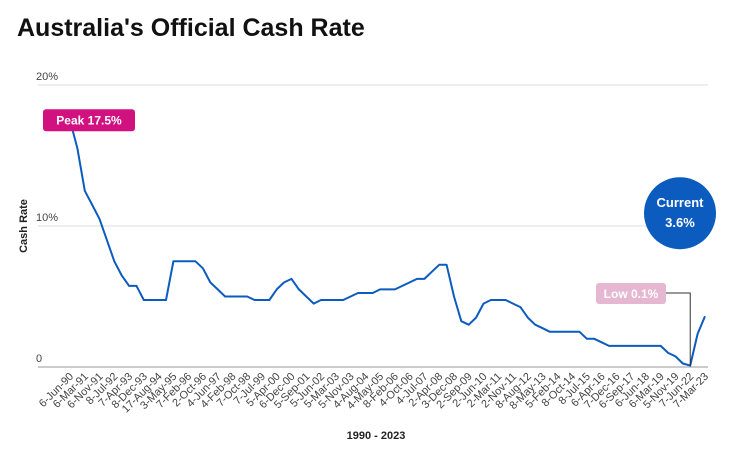 Image resolution: width=732 pixels, height=452 pixels. Describe the element at coordinates (191, 28) in the screenshot. I see `chart-title: Australia's Official Cash Rate` at that location.